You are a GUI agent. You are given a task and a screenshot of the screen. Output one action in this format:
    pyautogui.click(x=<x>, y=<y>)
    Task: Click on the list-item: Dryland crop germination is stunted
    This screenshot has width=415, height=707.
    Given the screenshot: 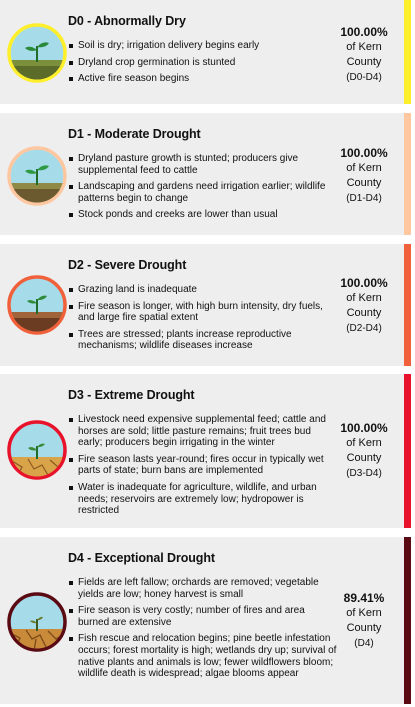 What is the action you would take?
    pyautogui.click(x=190, y=63)
    